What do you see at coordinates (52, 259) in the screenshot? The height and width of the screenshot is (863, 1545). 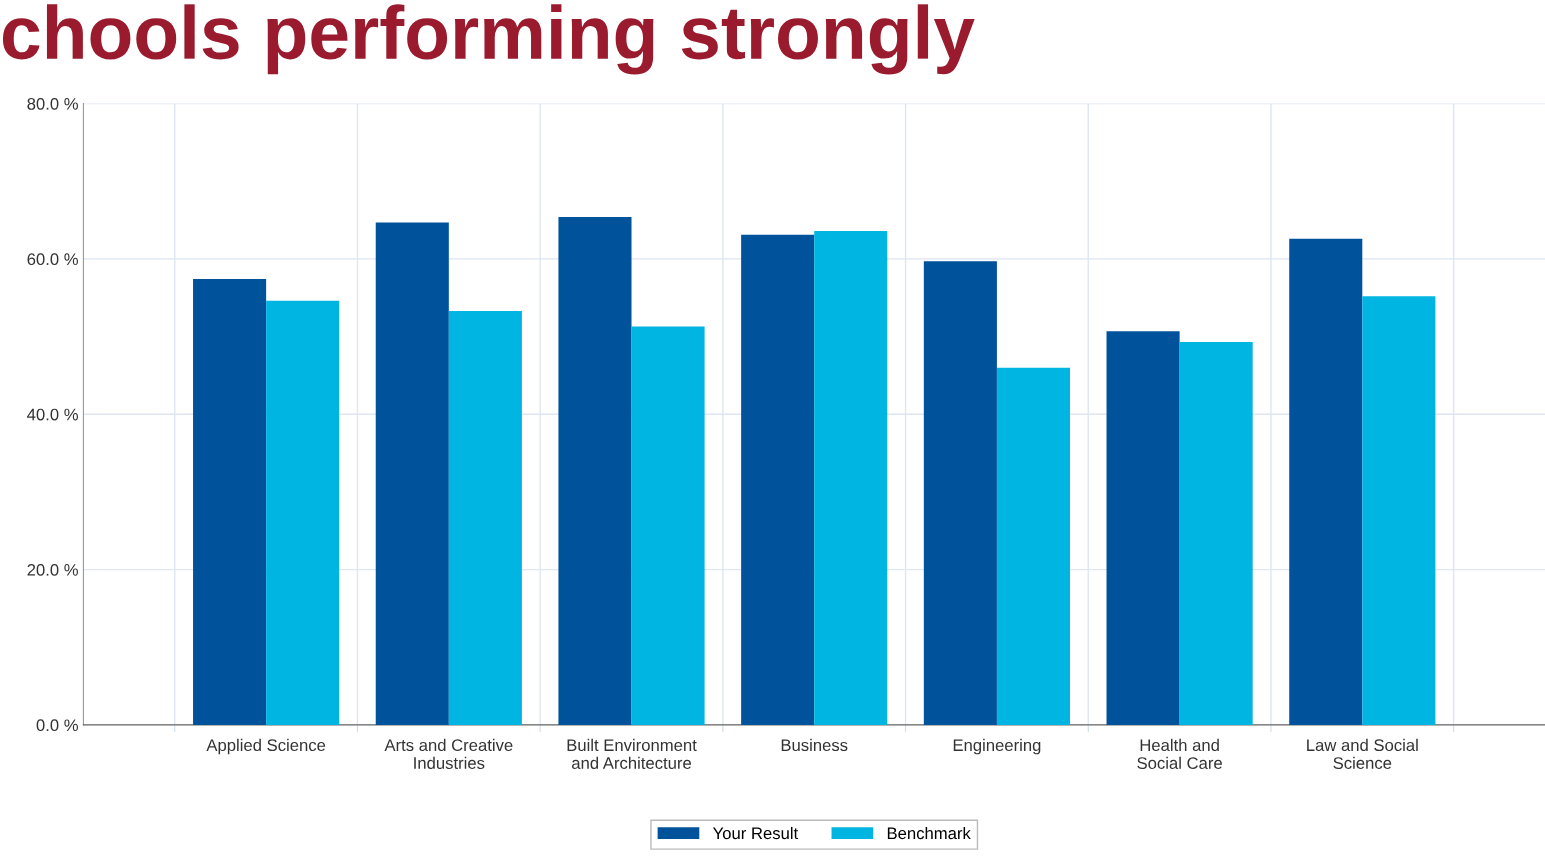 I see `y-tick-label: 60.0 %` at bounding box center [52, 259].